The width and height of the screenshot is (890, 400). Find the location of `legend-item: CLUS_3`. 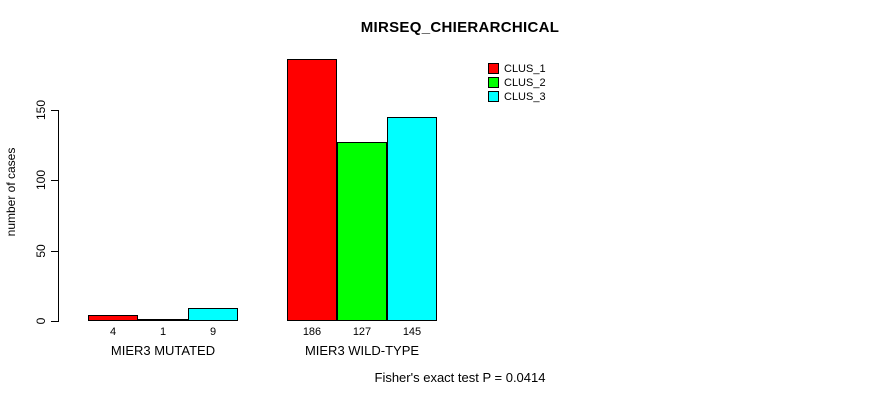

legend-item: CLUS_3 is located at coordinates (517, 96).